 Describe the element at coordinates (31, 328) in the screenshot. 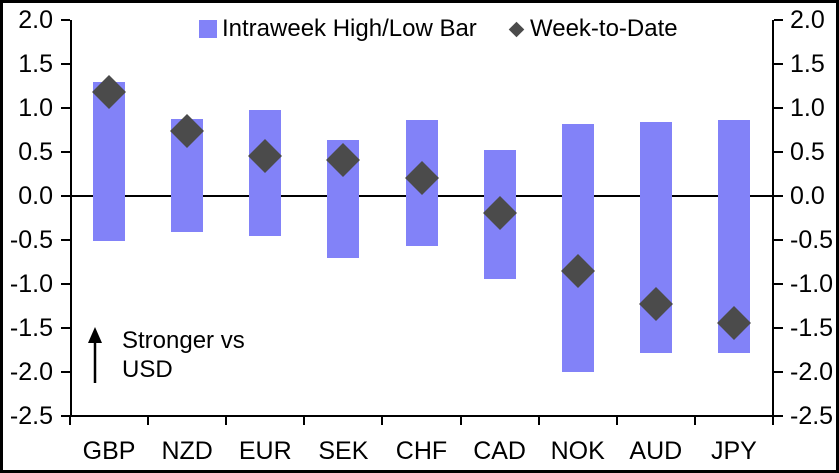

I see `y-tick-label-left: -1.5` at that location.